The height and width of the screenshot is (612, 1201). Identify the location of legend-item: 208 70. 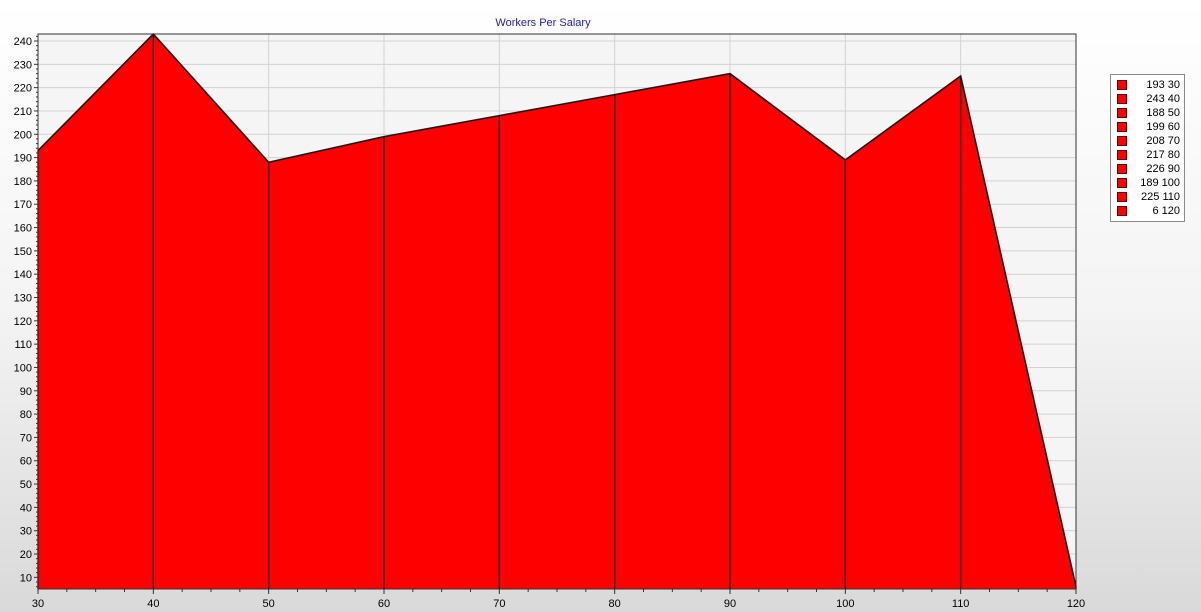
(1148, 141).